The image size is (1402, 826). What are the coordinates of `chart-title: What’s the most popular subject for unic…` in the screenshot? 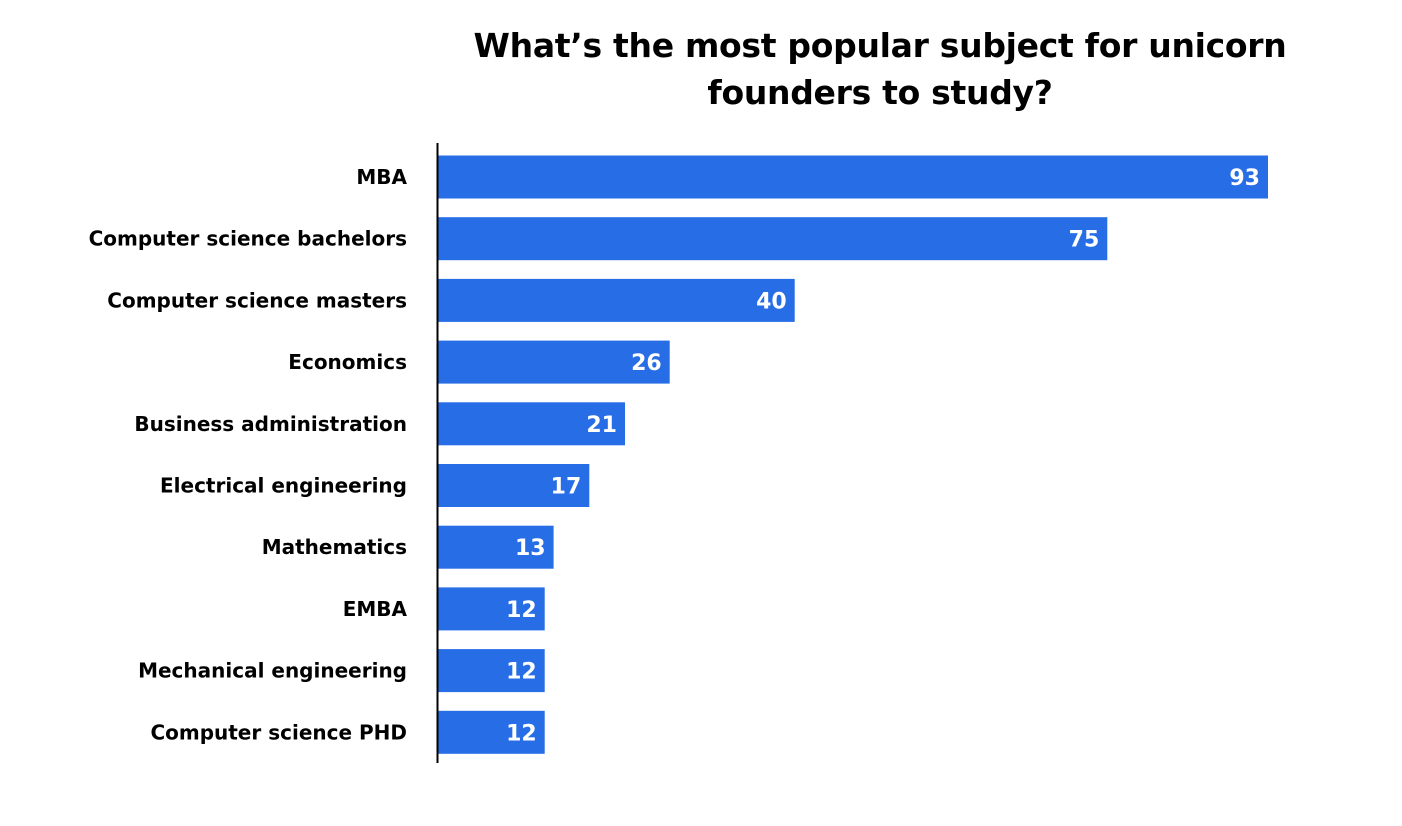 It's located at (880, 69).